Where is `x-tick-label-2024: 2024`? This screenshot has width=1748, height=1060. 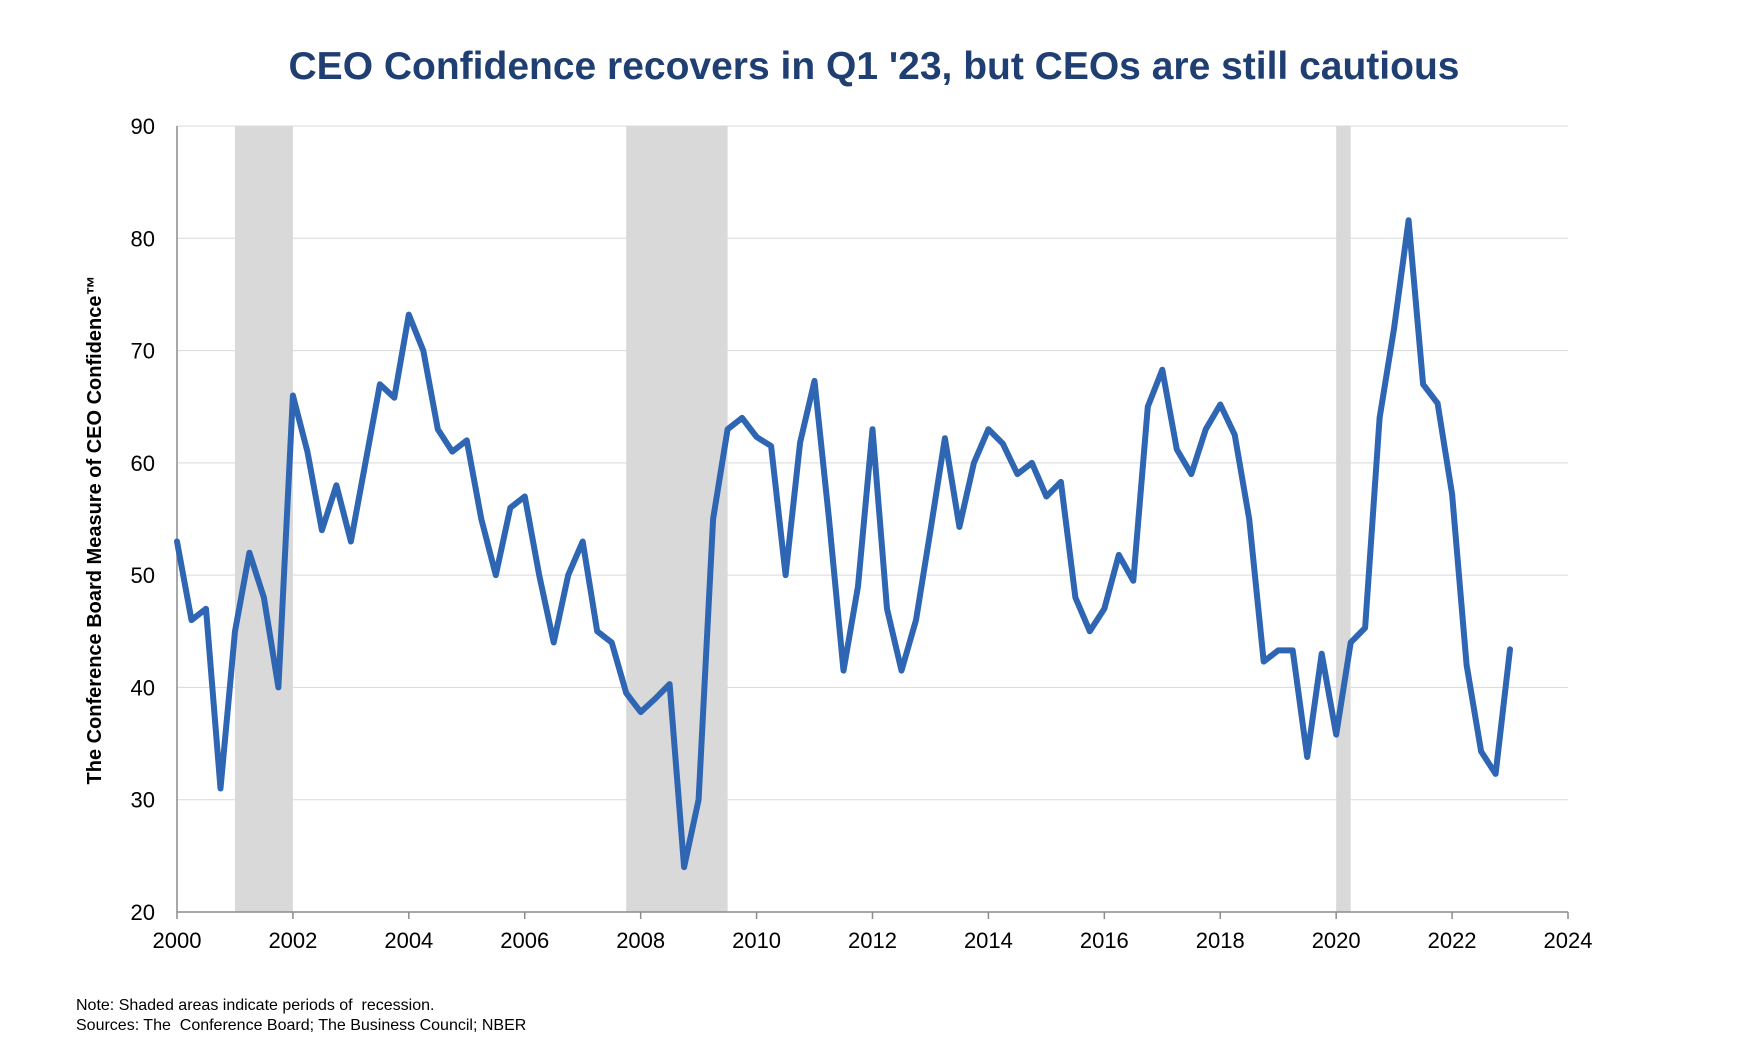 x-tick-label-2024: 2024 is located at coordinates (1568, 940).